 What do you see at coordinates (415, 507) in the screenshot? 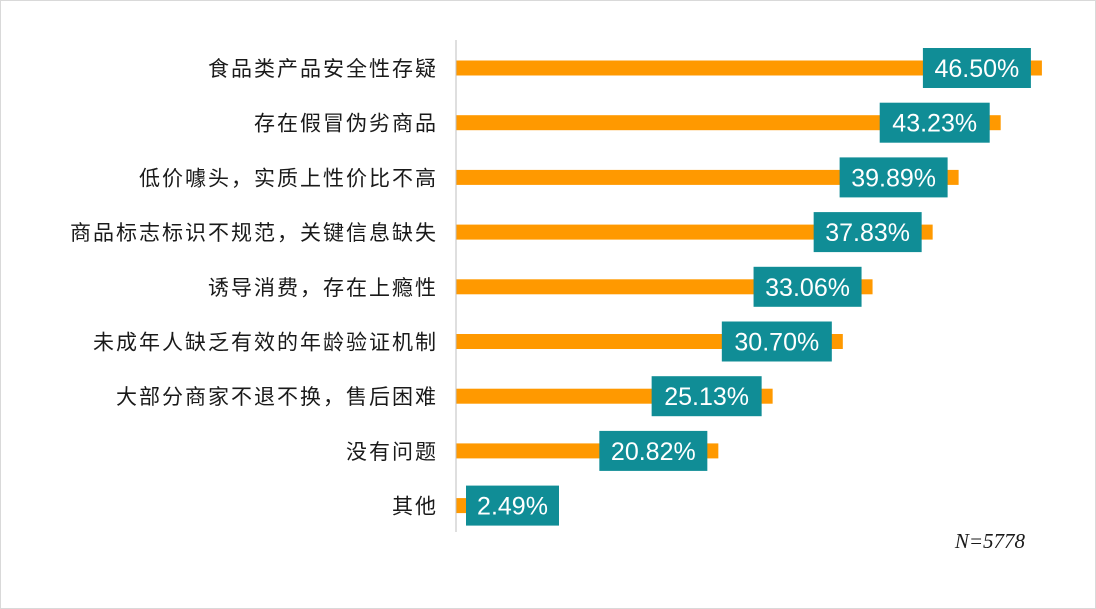
I see `category-label-8: 其他` at bounding box center [415, 507].